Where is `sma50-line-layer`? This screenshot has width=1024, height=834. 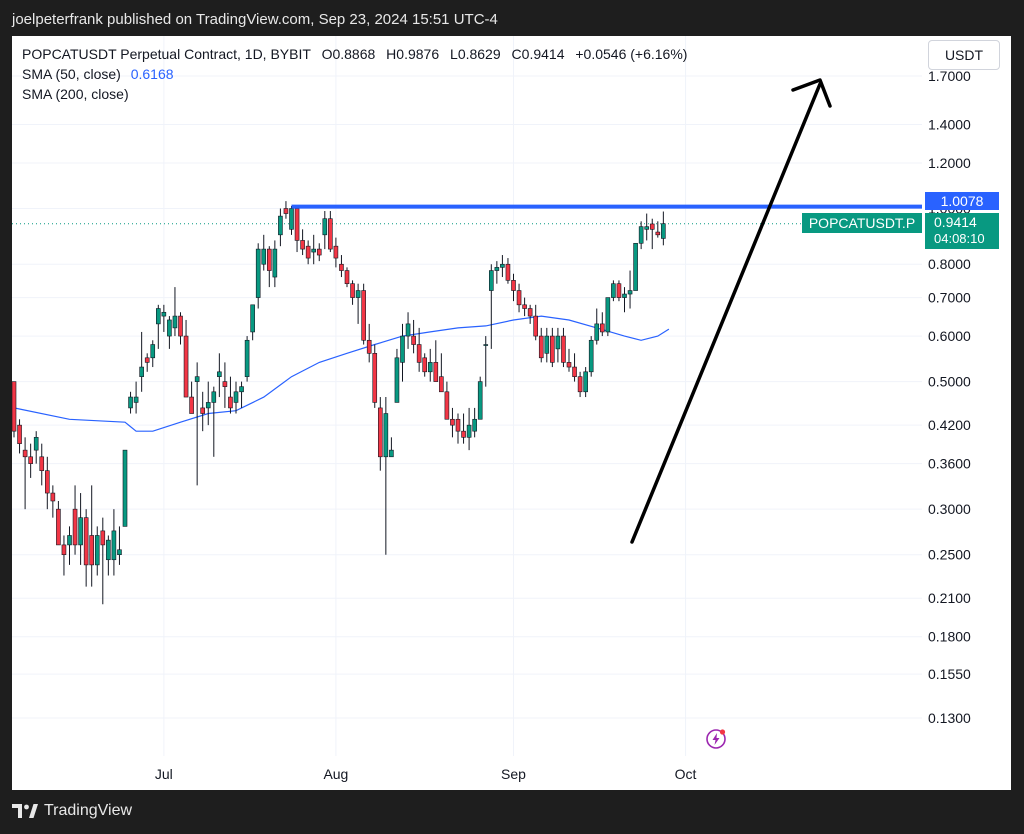 sma50-line-layer is located at coordinates (341, 373).